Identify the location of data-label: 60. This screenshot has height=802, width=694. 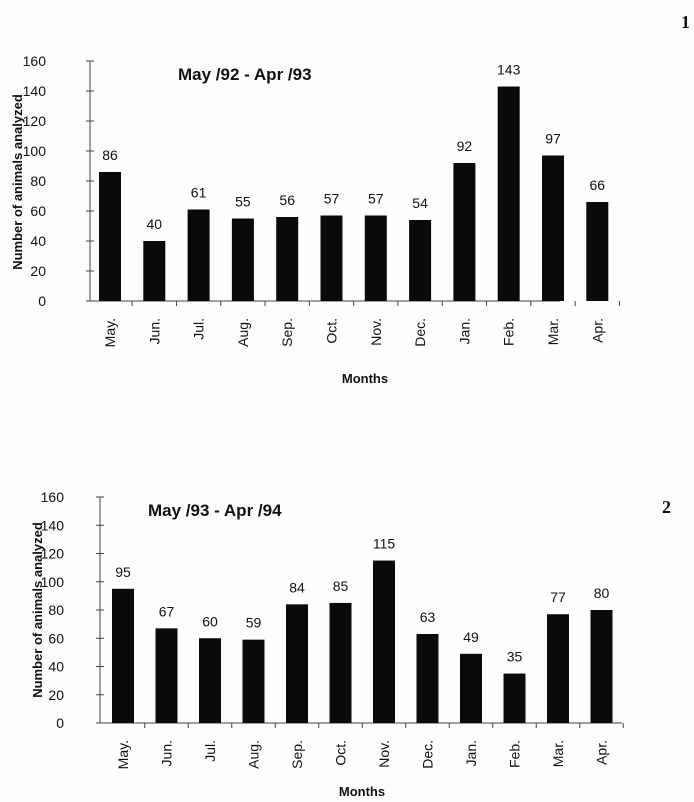
(210, 621).